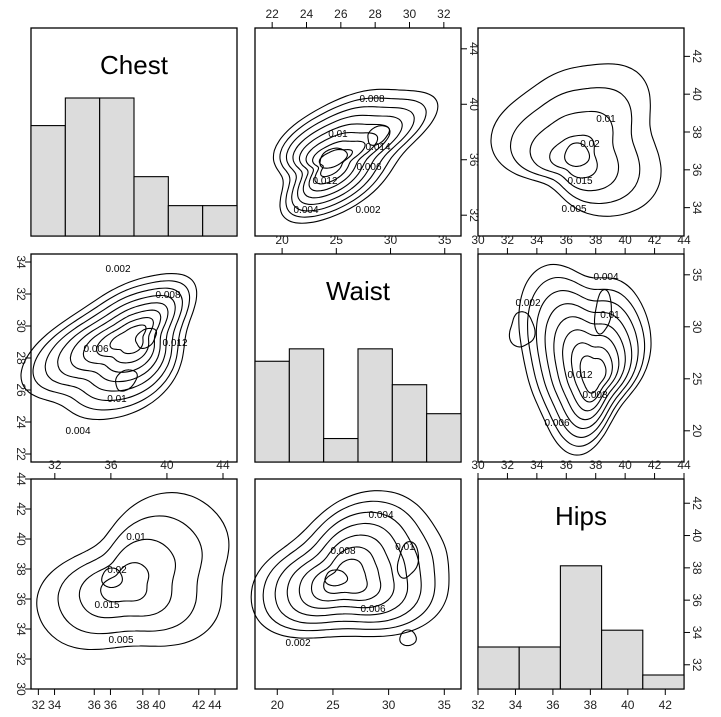 This screenshot has height=717, width=721. Describe the element at coordinates (127, 700) in the screenshot. I see `axis-bottom-col1: 32 34 36 36 38 40 42 44` at that location.